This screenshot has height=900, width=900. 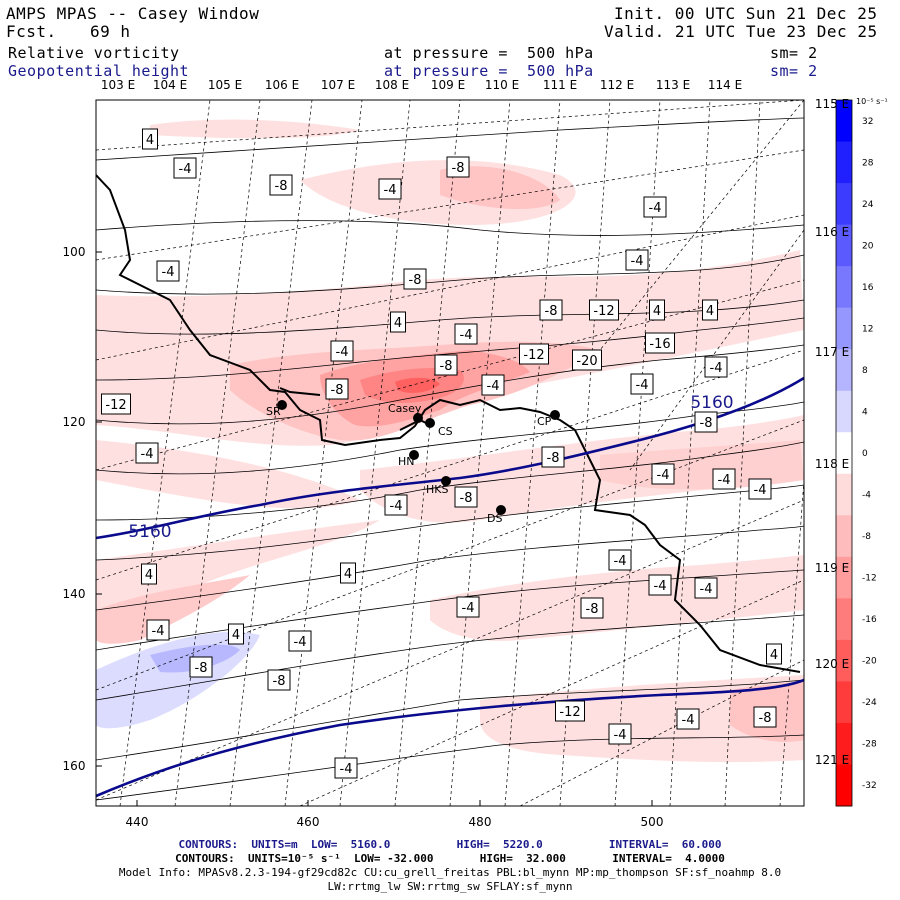 What do you see at coordinates (445, 431) in the screenshot?
I see `station-label: CS` at bounding box center [445, 431].